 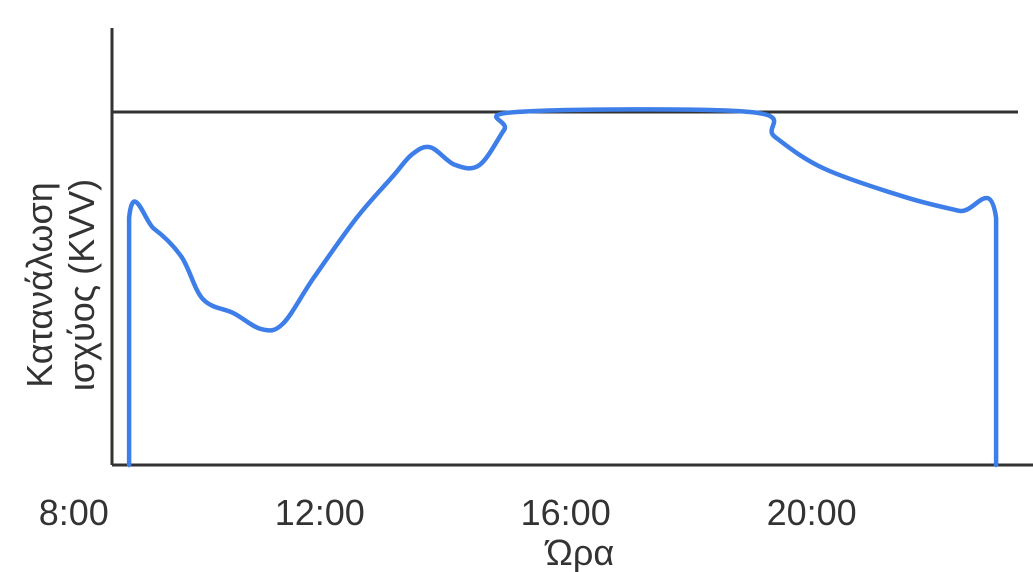 I want to click on y-axis-label-line1: Κατανάλωση, so click(x=39, y=285).